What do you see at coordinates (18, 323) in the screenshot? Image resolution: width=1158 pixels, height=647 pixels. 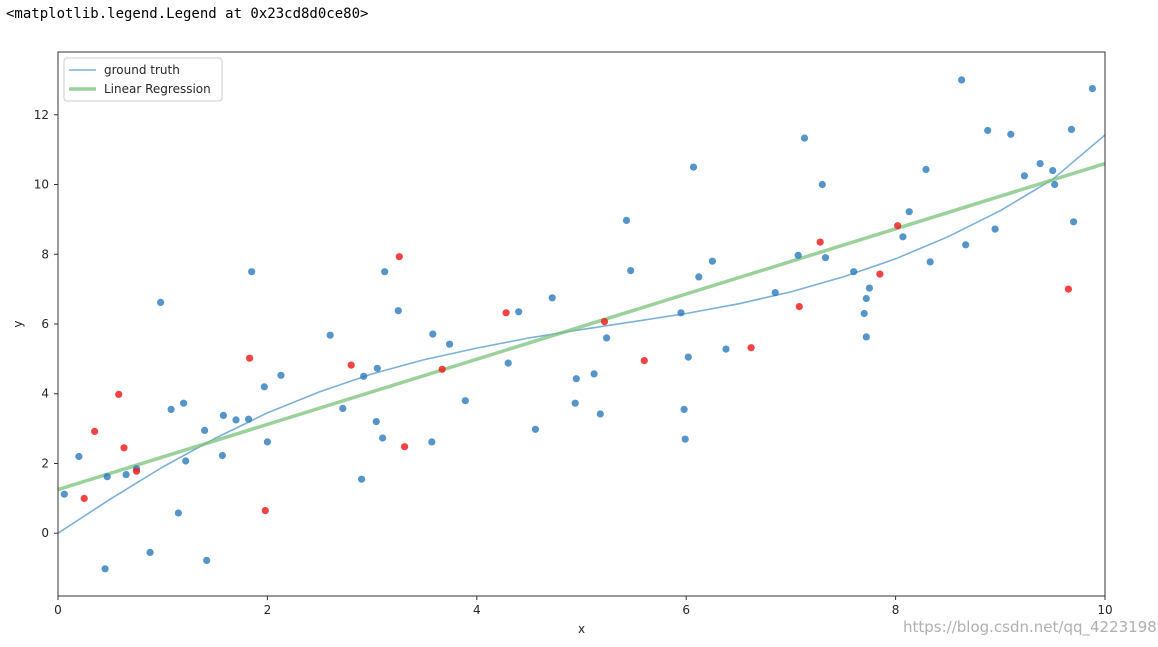 I see `y-axis-label: y` at bounding box center [18, 323].